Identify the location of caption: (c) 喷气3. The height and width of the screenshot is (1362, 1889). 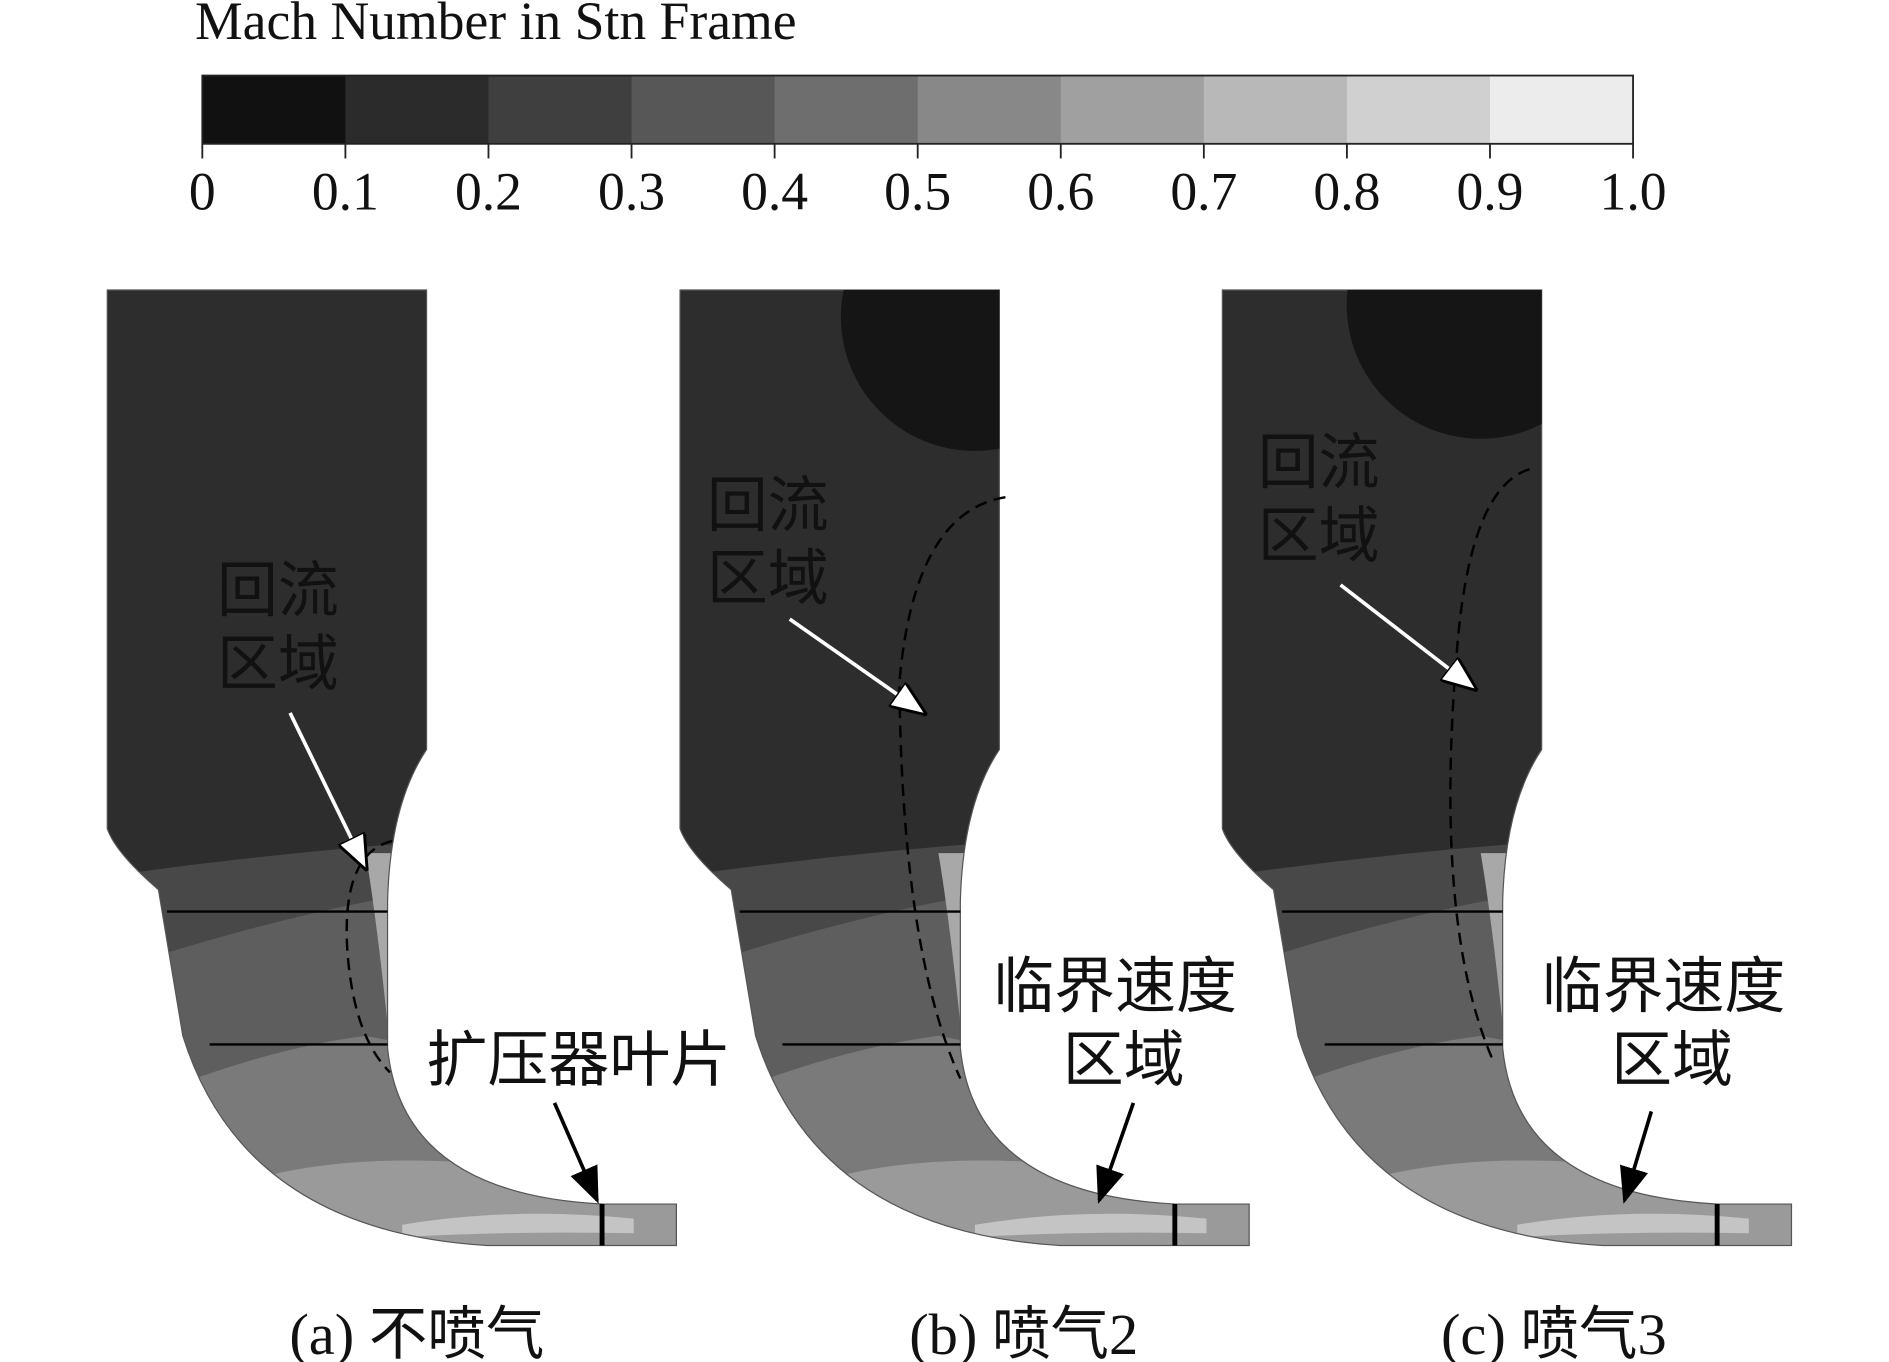
(1554, 1332).